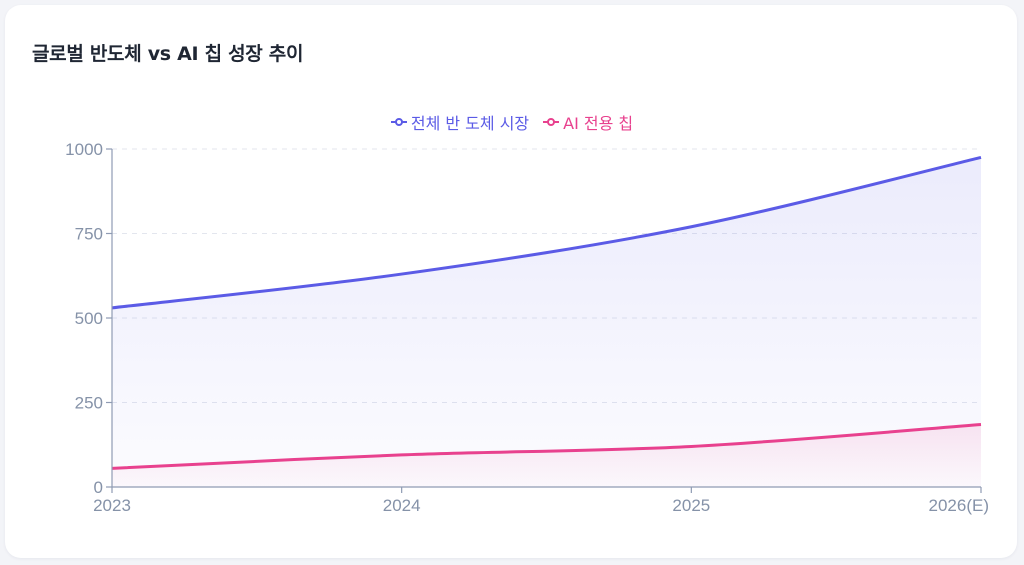 The height and width of the screenshot is (565, 1024). What do you see at coordinates (84, 149) in the screenshot?
I see `y-tick-label: 1000` at bounding box center [84, 149].